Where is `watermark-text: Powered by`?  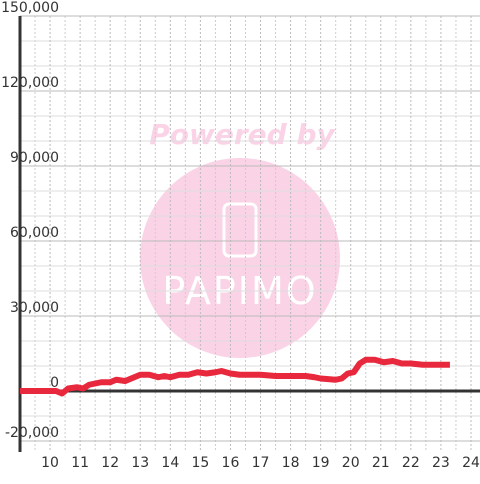
watermark-text: Powered by is located at coordinates (242, 134).